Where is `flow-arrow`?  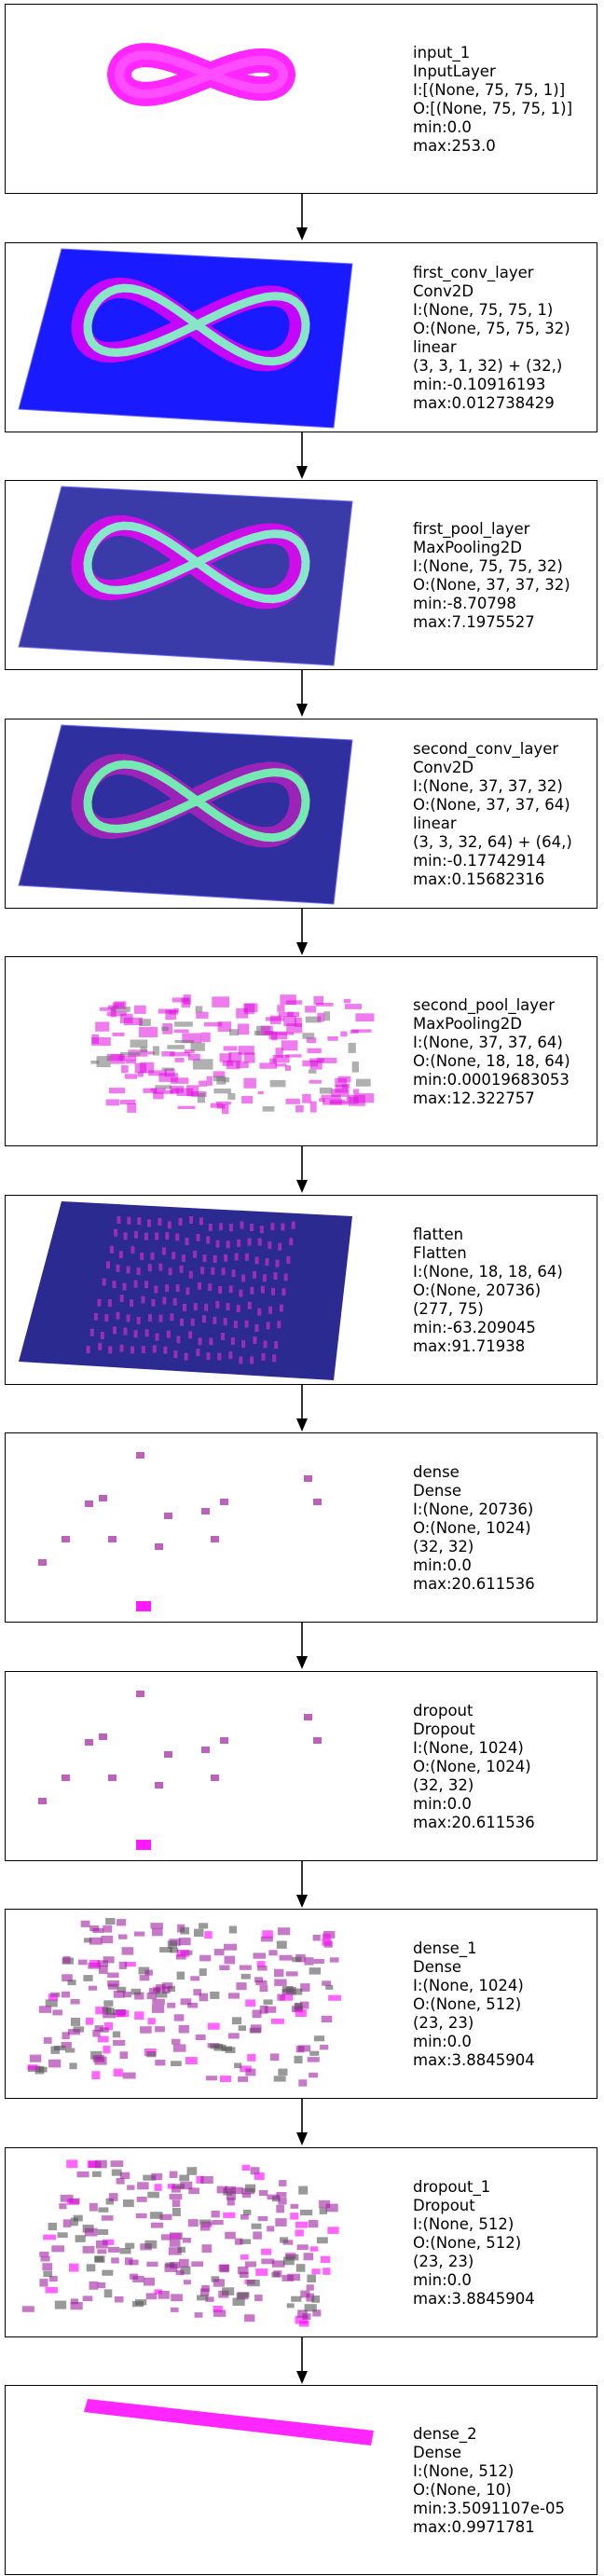 flow-arrow is located at coordinates (302, 217).